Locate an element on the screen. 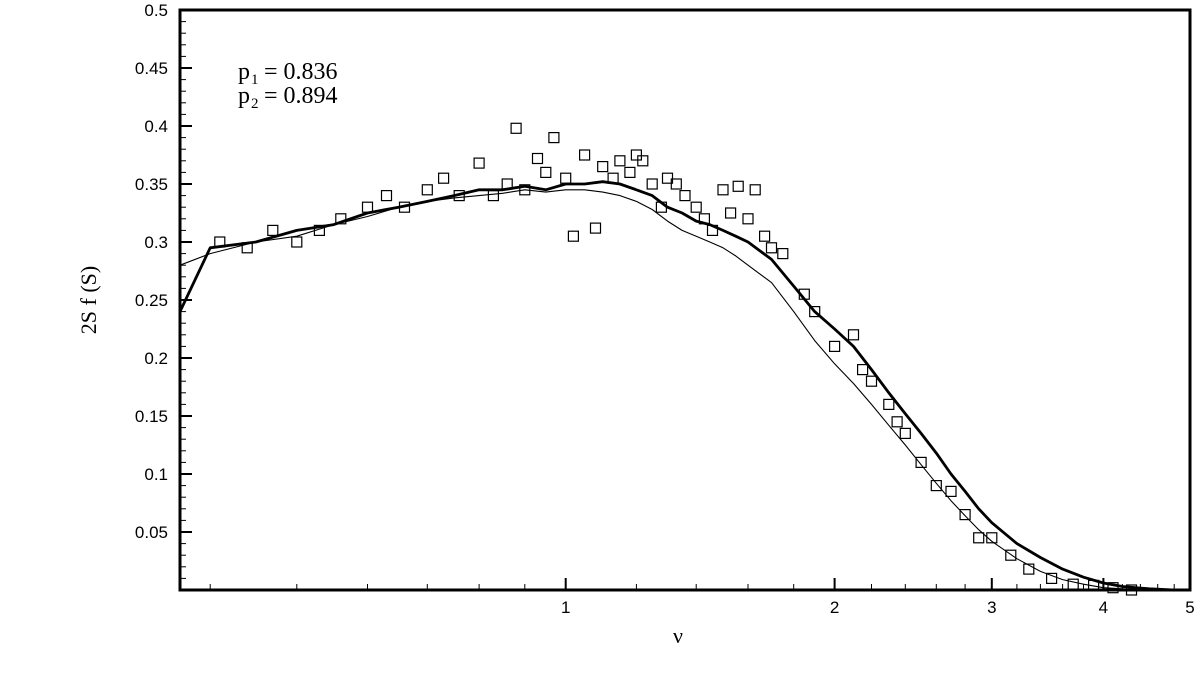 The height and width of the screenshot is (675, 1200). p1-subscript: 1 is located at coordinates (255, 80).